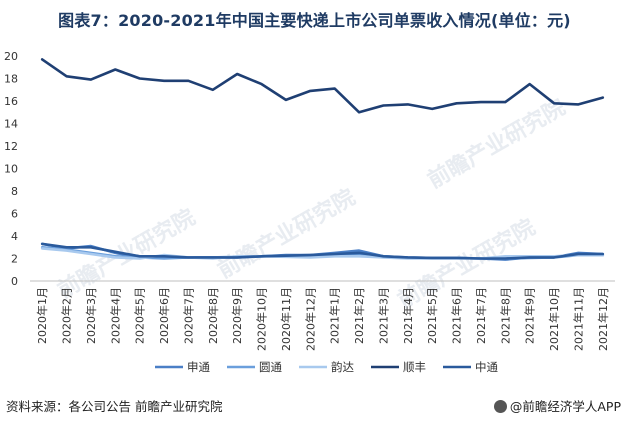  I want to click on x-tick-label: 2021年3月, so click(383, 315).